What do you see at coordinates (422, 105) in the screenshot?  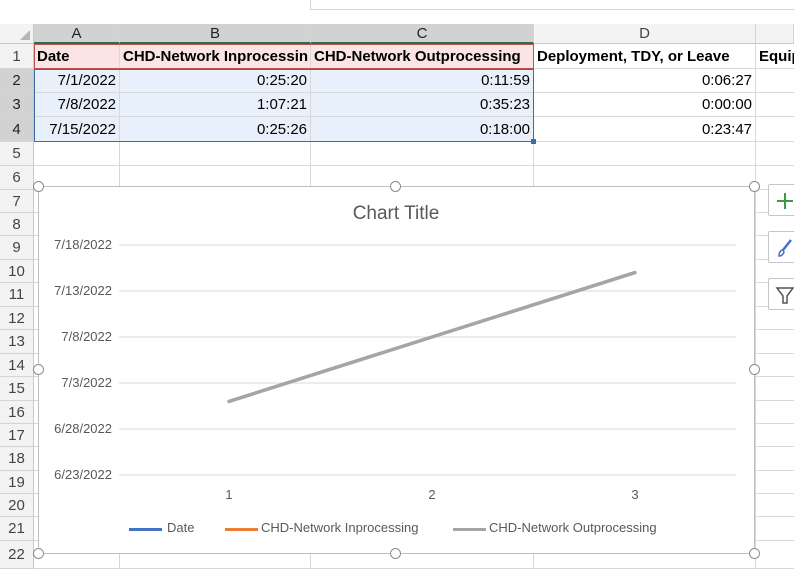 I see `cell-c3: 0:35:23` at bounding box center [422, 105].